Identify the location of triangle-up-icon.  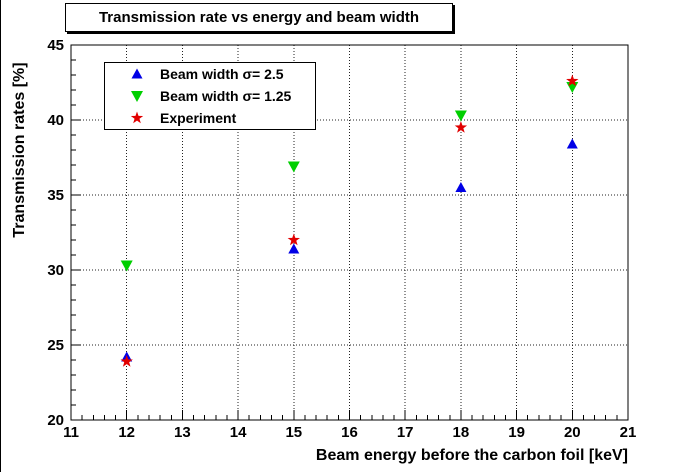
(137, 73).